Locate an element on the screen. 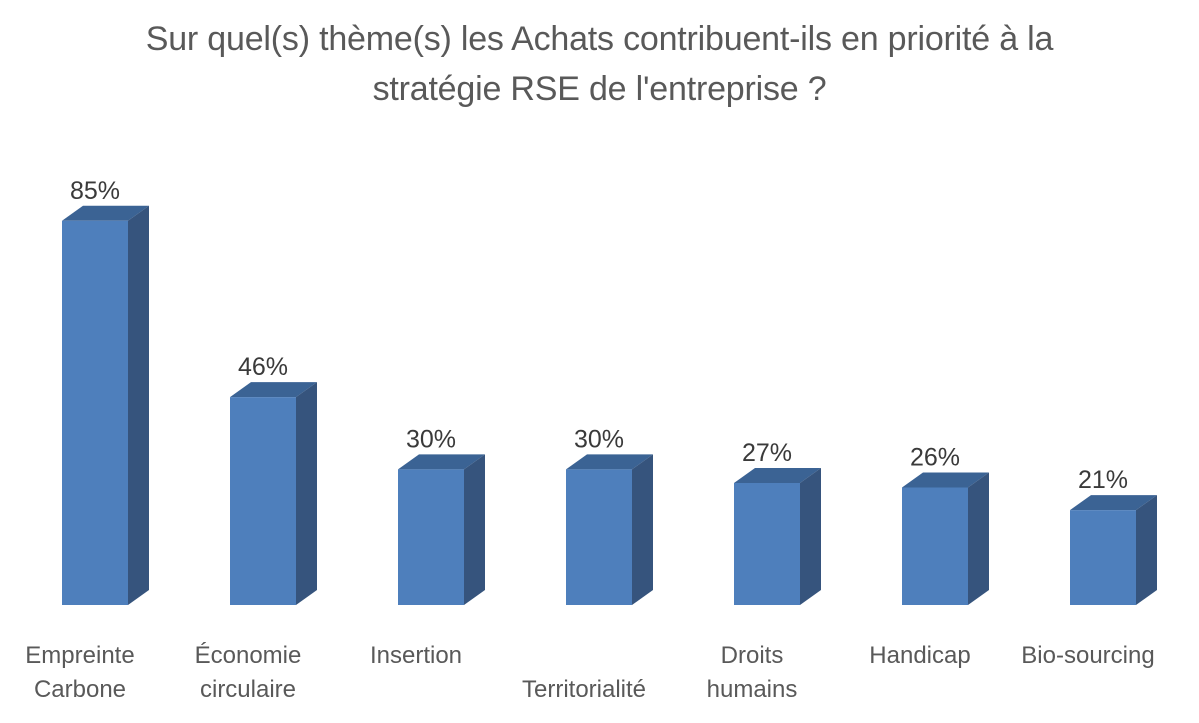 Image resolution: width=1199 pixels, height=723 pixels. bar-value-label: 85% is located at coordinates (95, 191).